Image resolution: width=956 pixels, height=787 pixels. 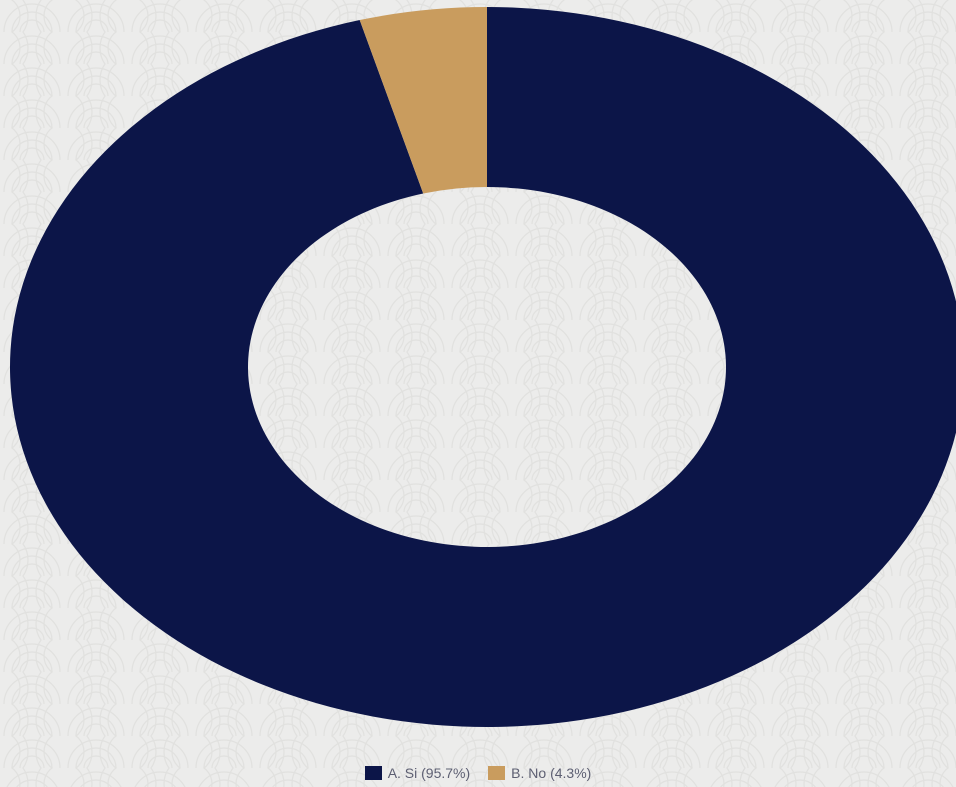 What do you see at coordinates (497, 773) in the screenshot?
I see `legend-swatch-no` at bounding box center [497, 773].